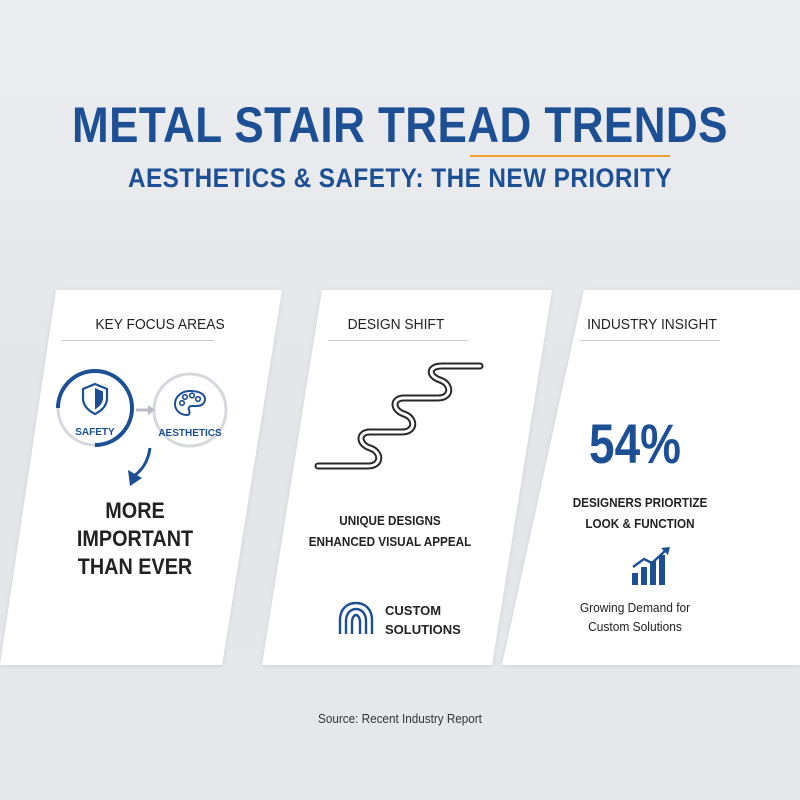 This screenshot has width=800, height=800. I want to click on unique-designs-text: UNIQUE DESIGNS, so click(390, 520).